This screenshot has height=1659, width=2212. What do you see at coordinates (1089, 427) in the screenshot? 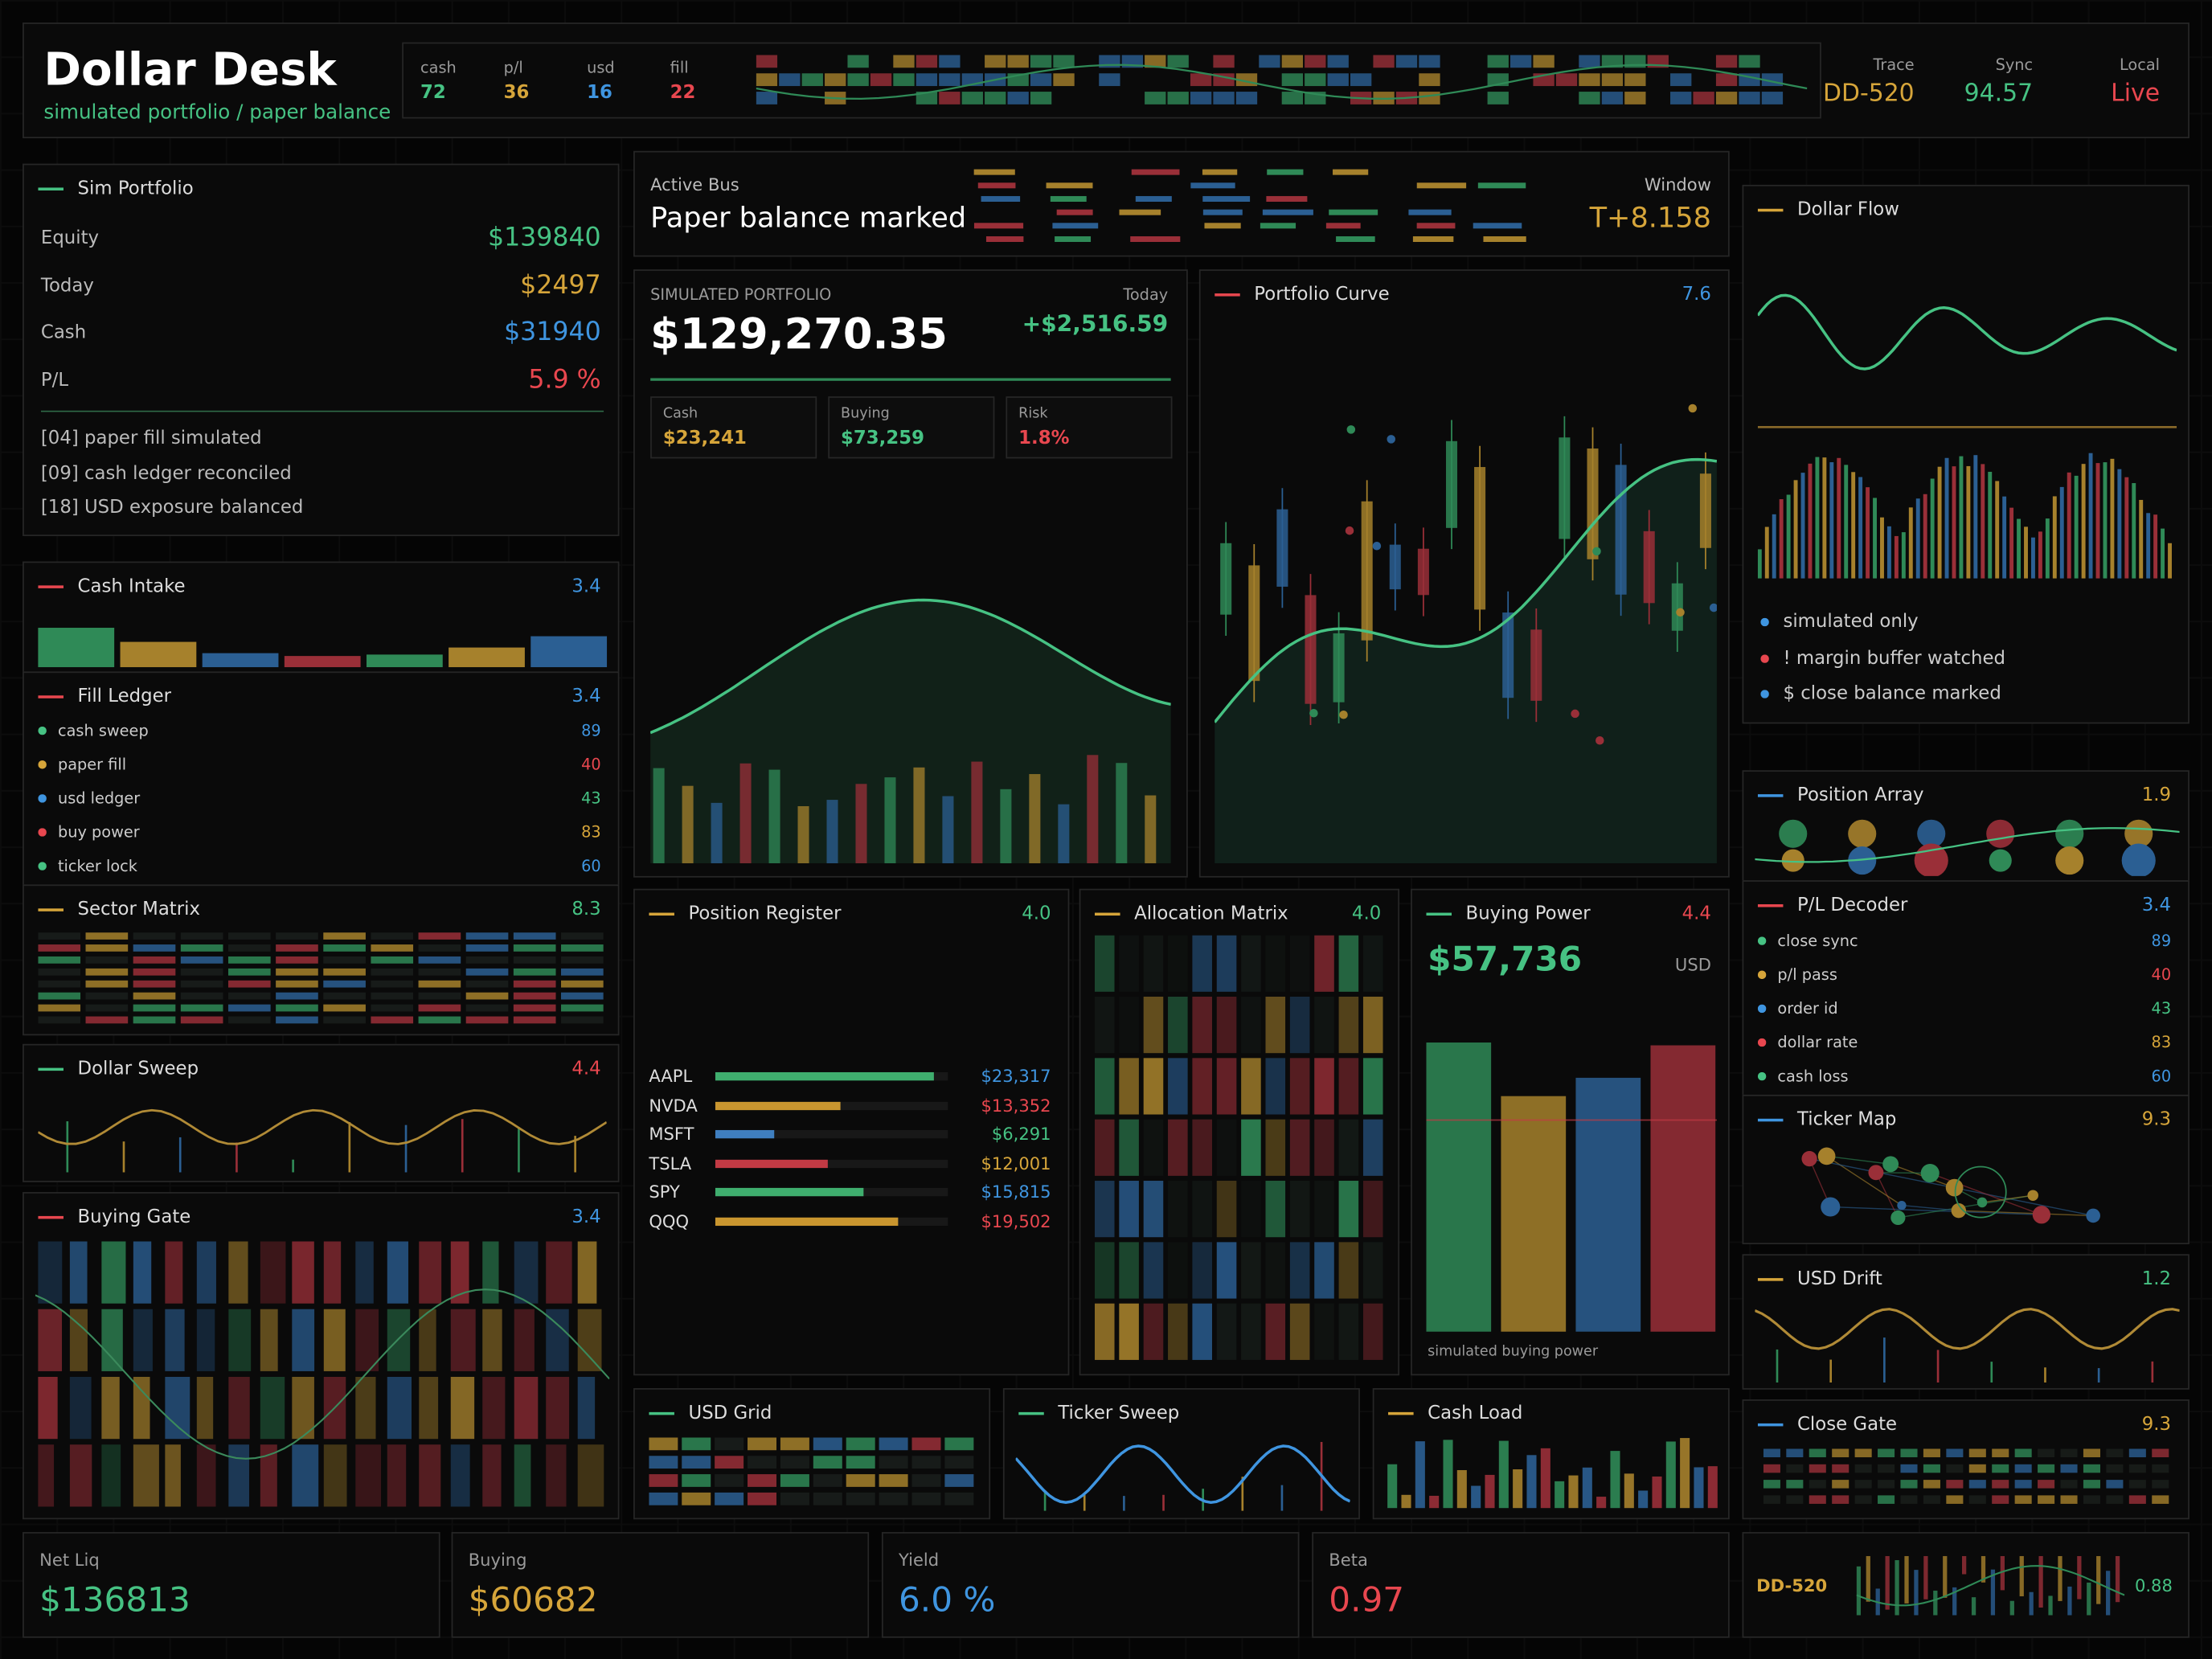
I see `metric-tile: Risk 1.8%` at bounding box center [1089, 427].